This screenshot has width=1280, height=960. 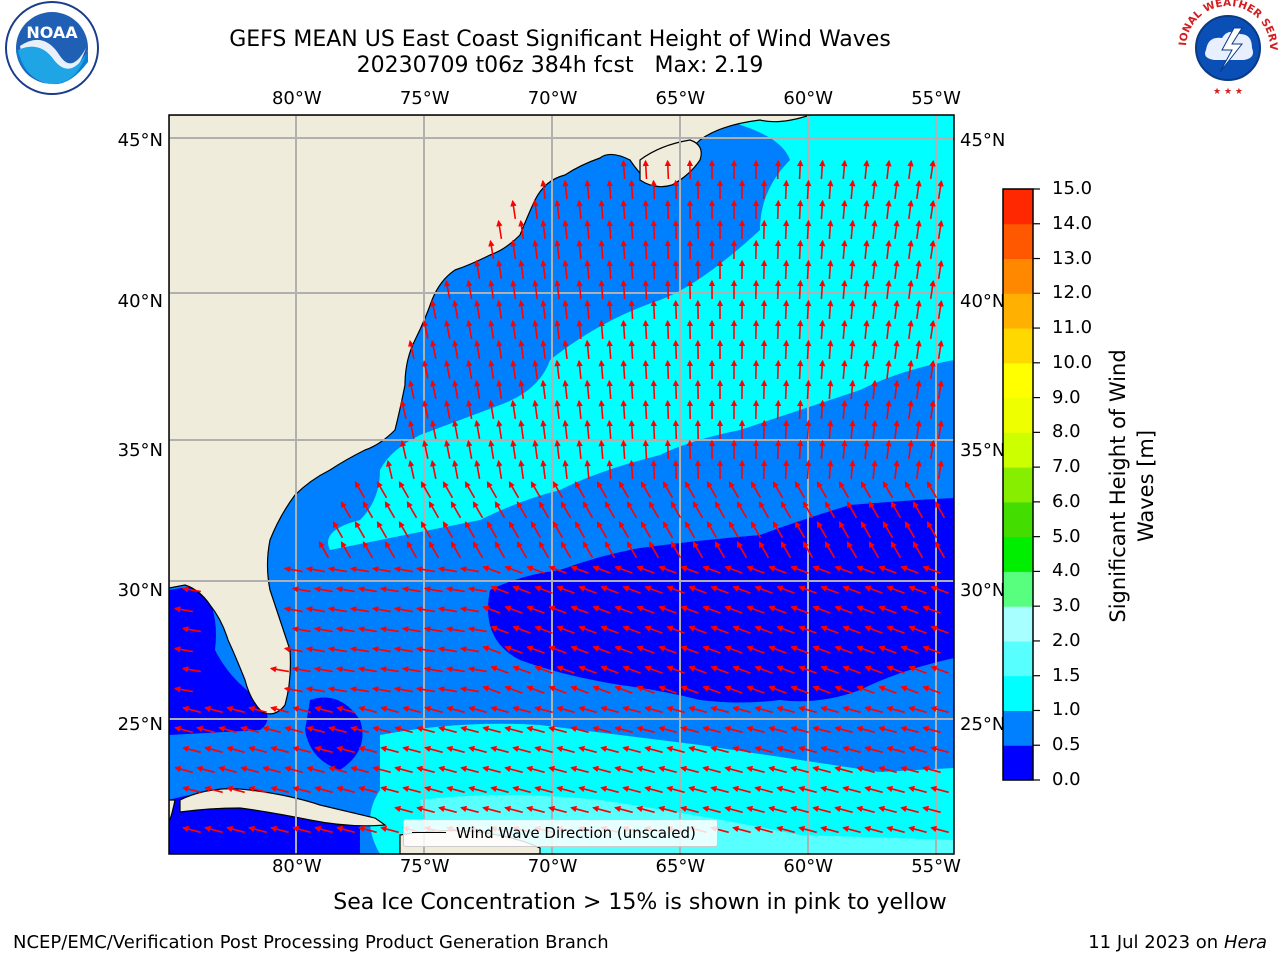 What do you see at coordinates (1072, 328) in the screenshot?
I see `colorbar-label: 11.0` at bounding box center [1072, 328].